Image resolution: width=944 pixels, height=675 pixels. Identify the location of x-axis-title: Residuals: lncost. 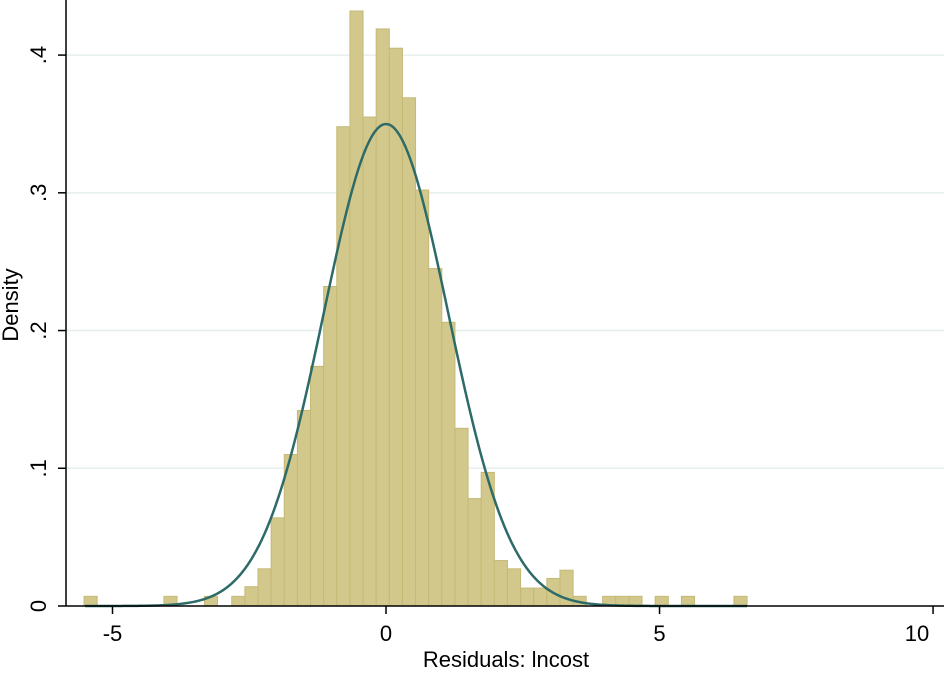
(506, 658).